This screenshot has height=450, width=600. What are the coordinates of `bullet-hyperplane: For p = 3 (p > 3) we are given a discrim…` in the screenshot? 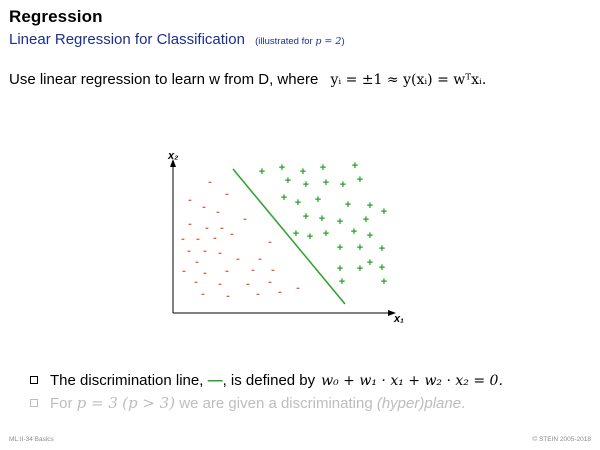 It's located at (266, 405).